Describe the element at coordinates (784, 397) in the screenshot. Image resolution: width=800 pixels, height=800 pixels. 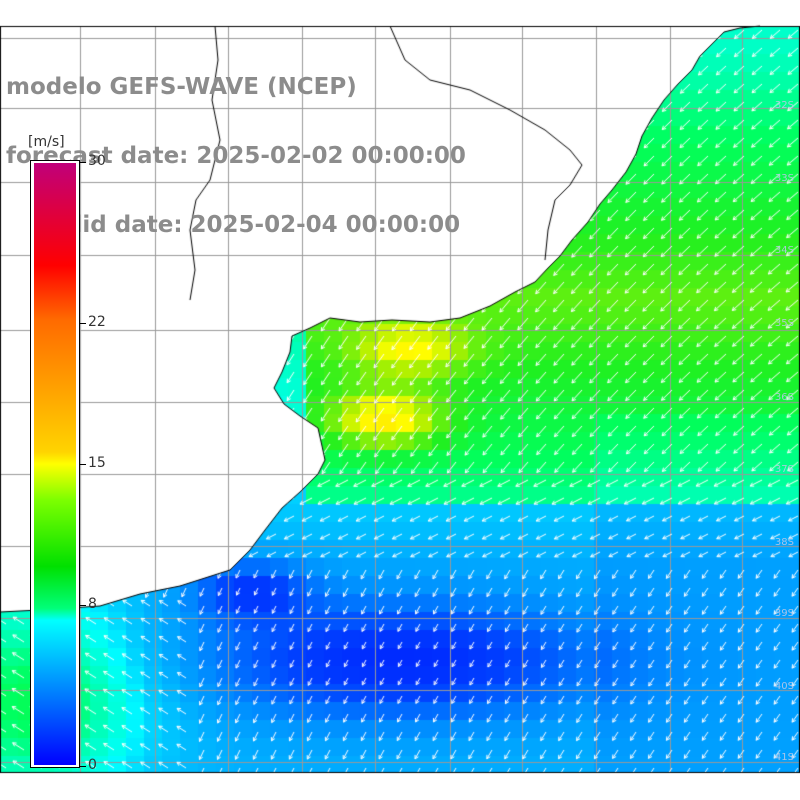
I see `latitude-label: 36S` at that location.